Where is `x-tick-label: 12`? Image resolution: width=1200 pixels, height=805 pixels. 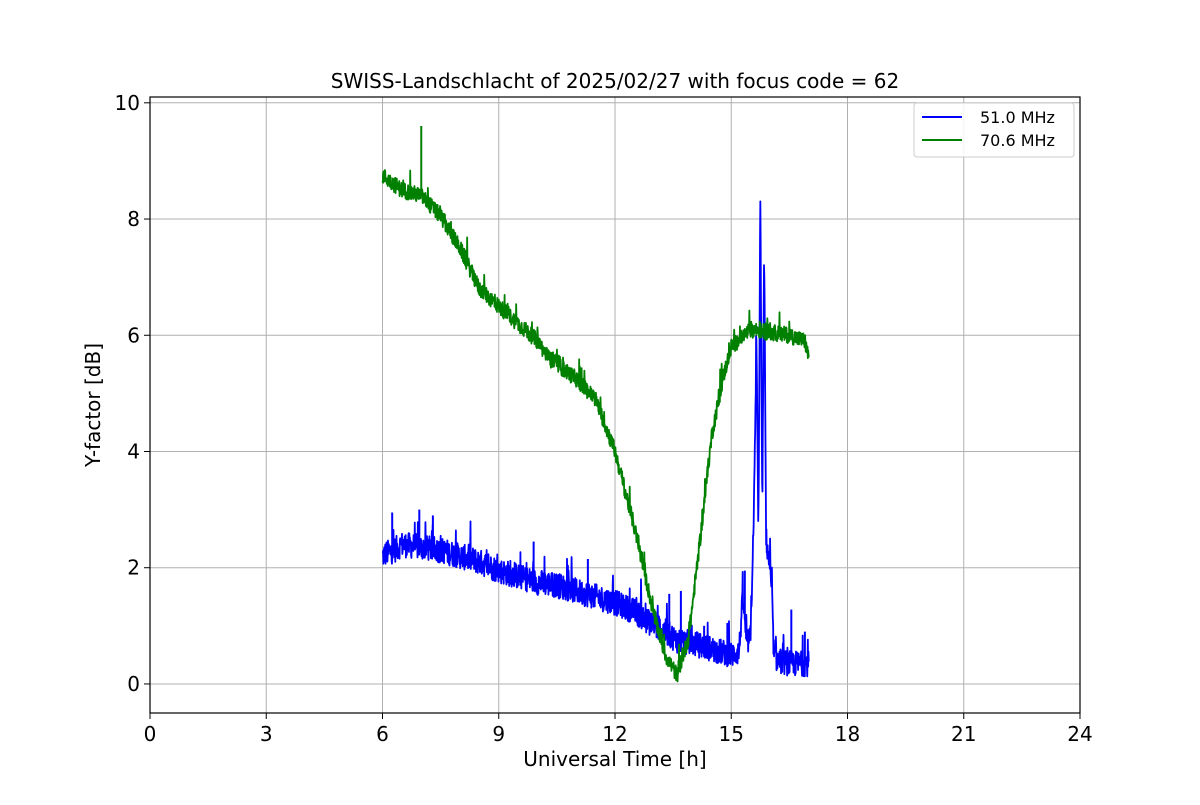 x-tick-label: 12 is located at coordinates (614, 734).